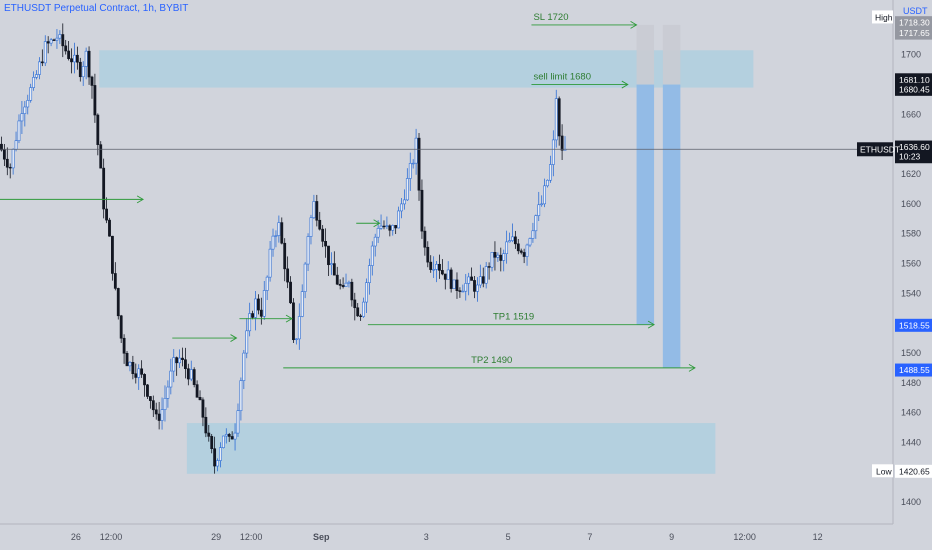  Describe the element at coordinates (911, 204) in the screenshot. I see `price-tick: 1600` at that location.